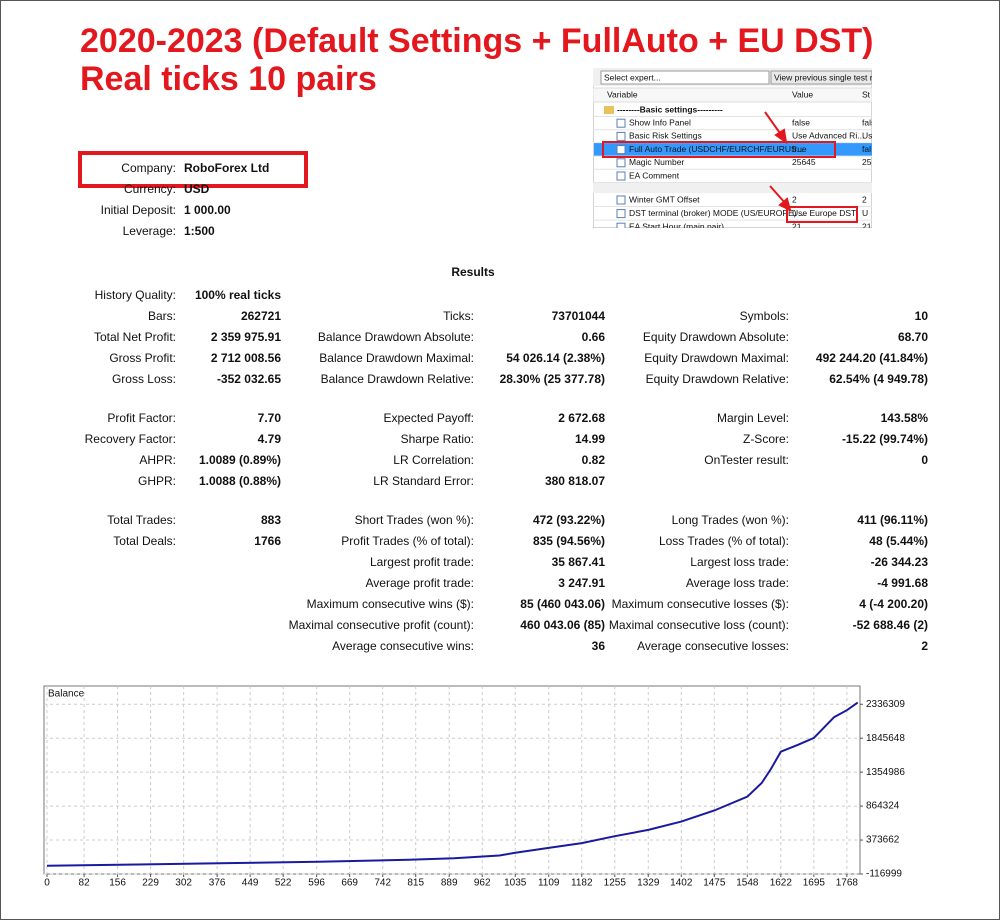 Image resolution: width=1000 pixels, height=920 pixels. I want to click on metric-label: Sharpe Ratio:, so click(437, 439).